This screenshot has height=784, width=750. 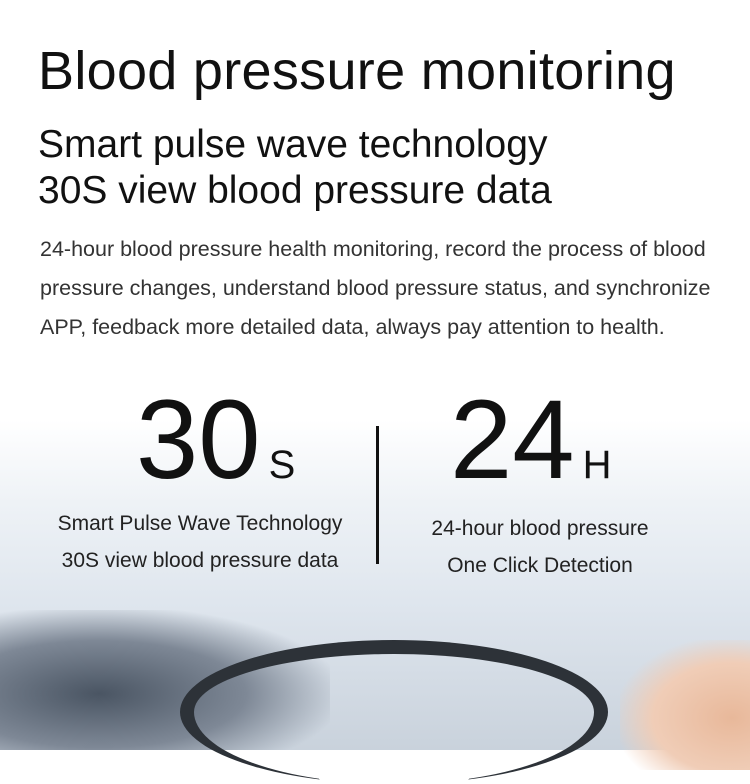 What do you see at coordinates (597, 465) in the screenshot?
I see `stat-unit: H` at bounding box center [597, 465].